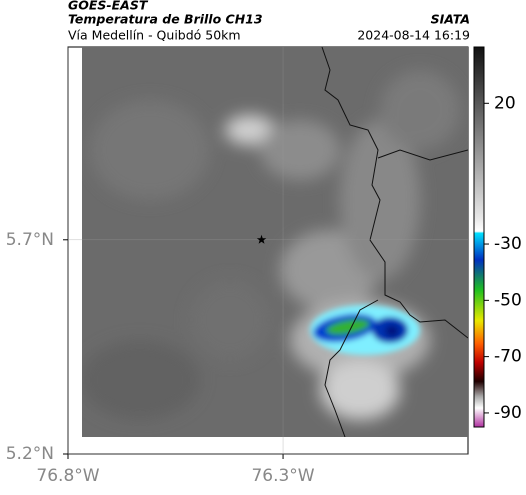 The height and width of the screenshot is (495, 526). Describe the element at coordinates (505, 103) in the screenshot. I see `colorbar-tick-label: 20` at that location.